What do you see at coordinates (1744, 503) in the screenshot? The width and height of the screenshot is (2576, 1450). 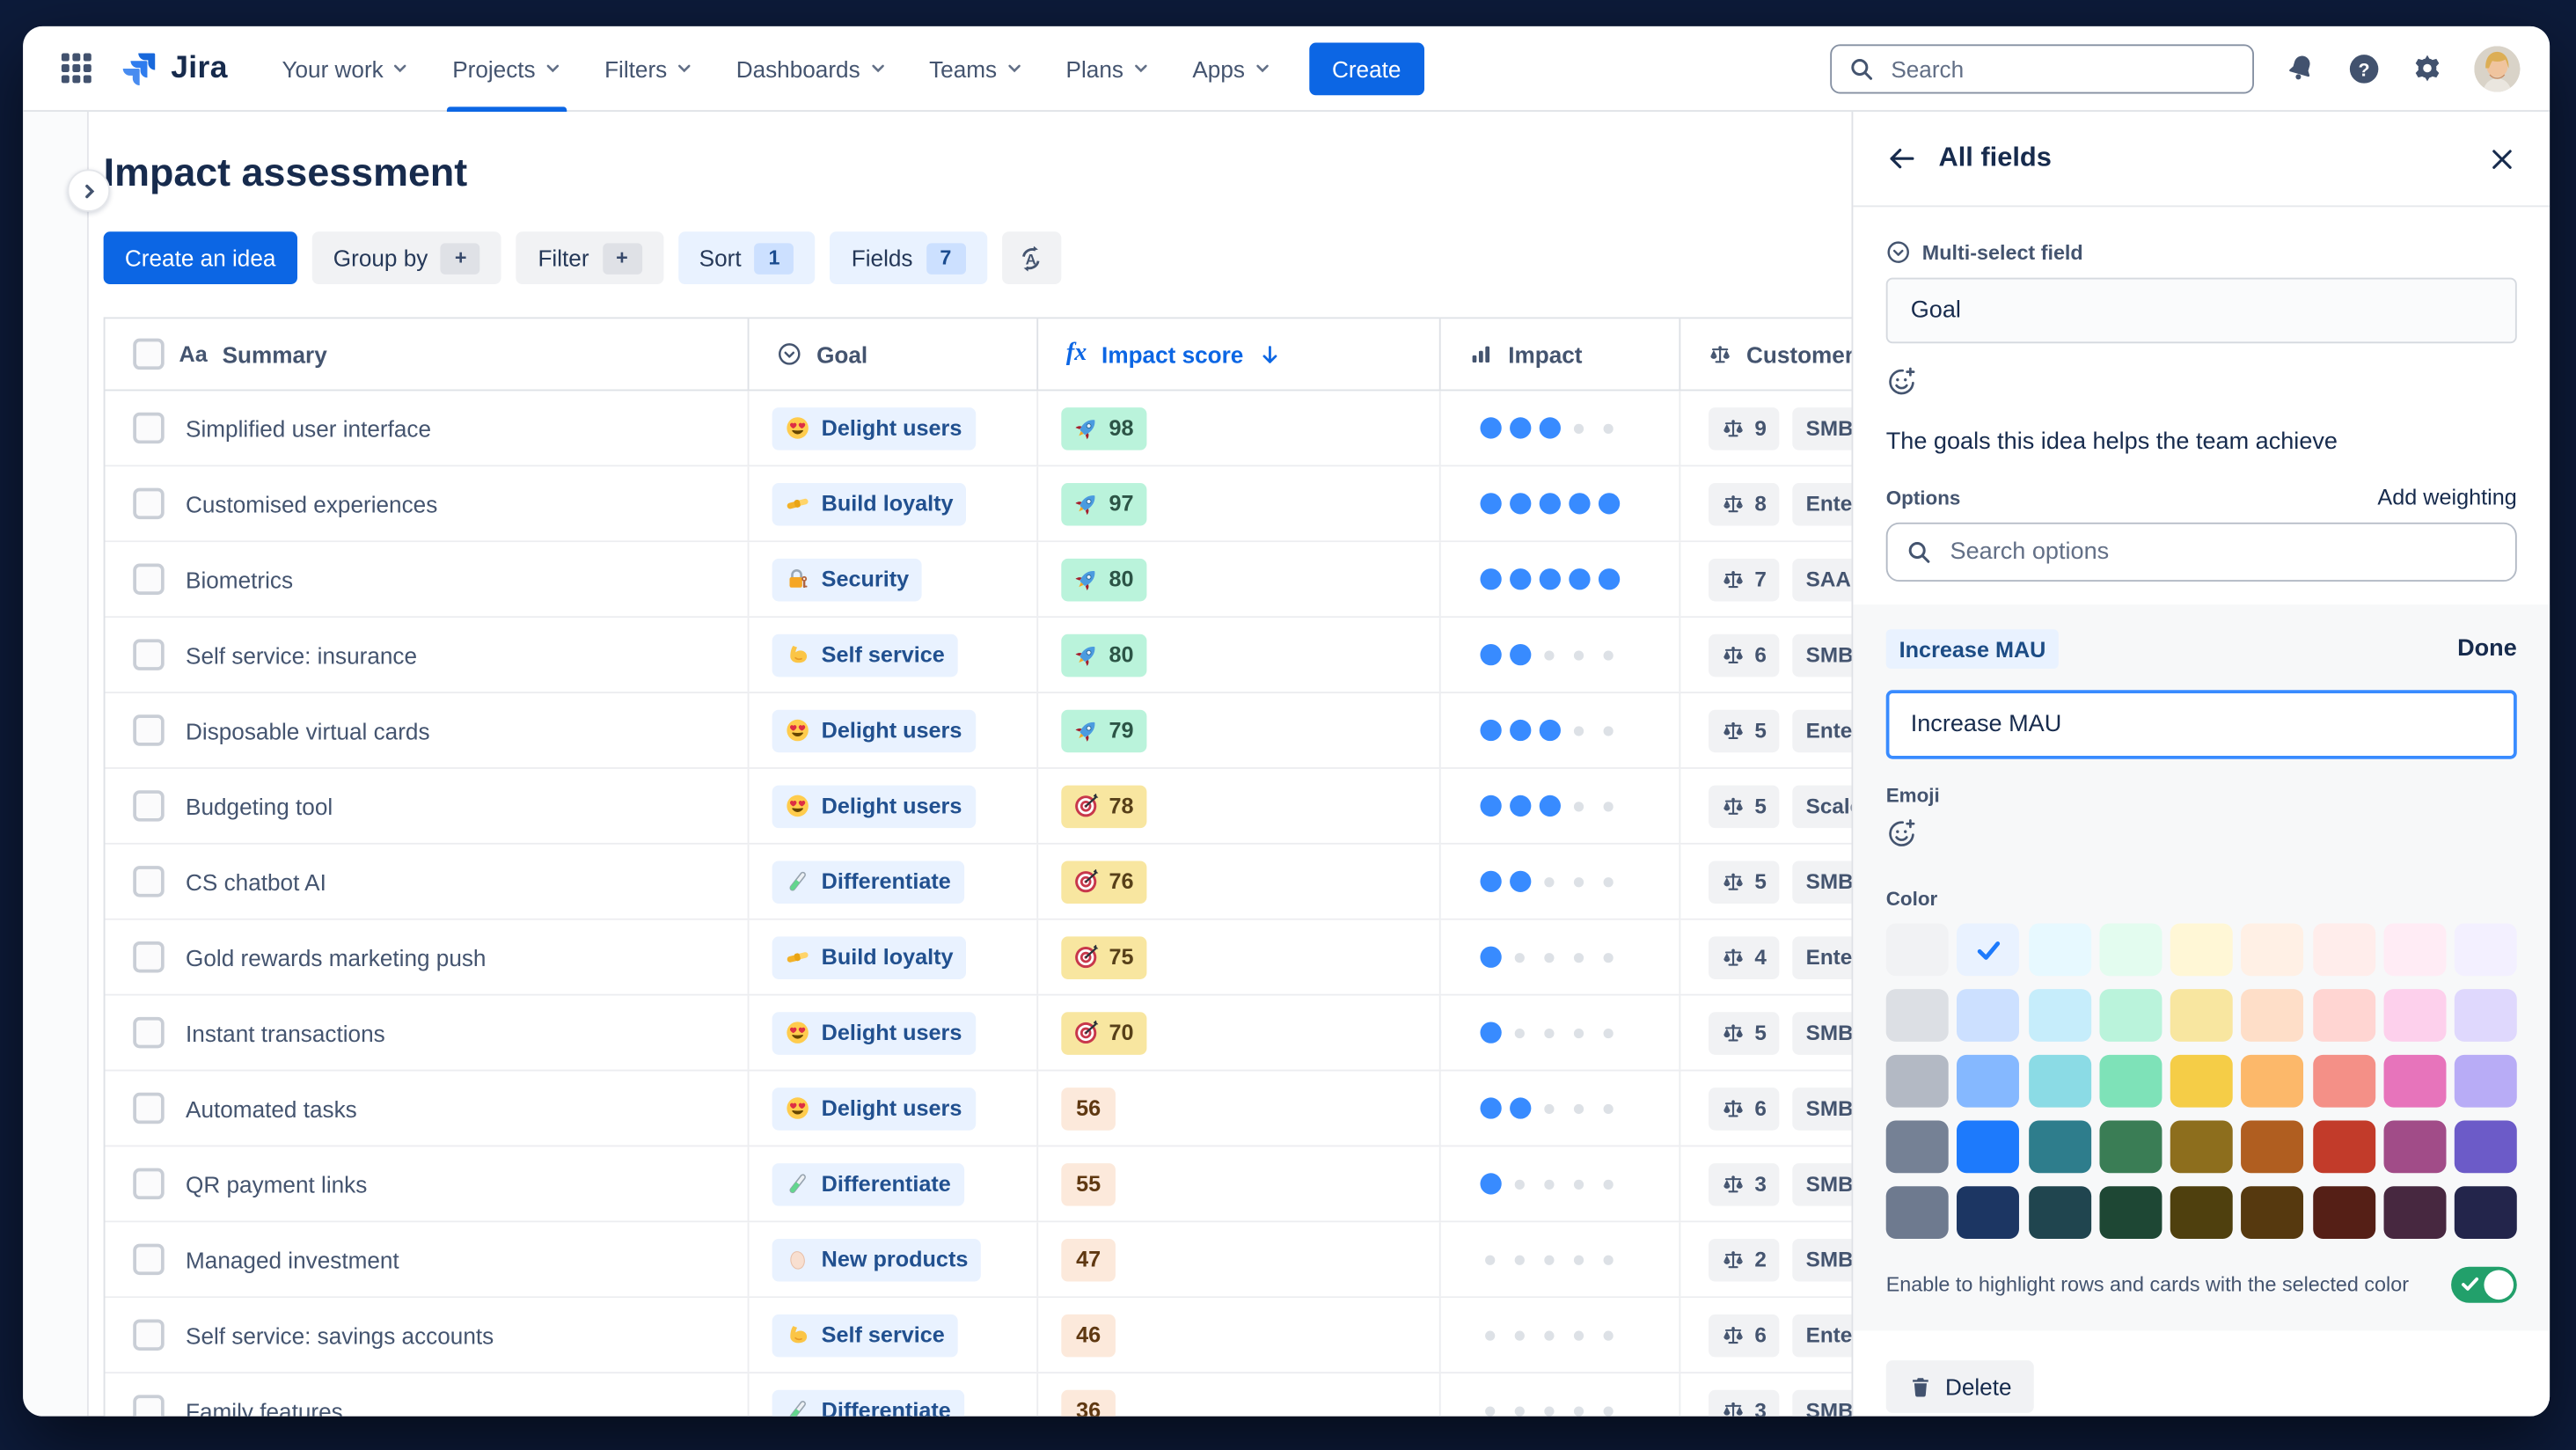 I see `customer-weight-pill: 8` at bounding box center [1744, 503].